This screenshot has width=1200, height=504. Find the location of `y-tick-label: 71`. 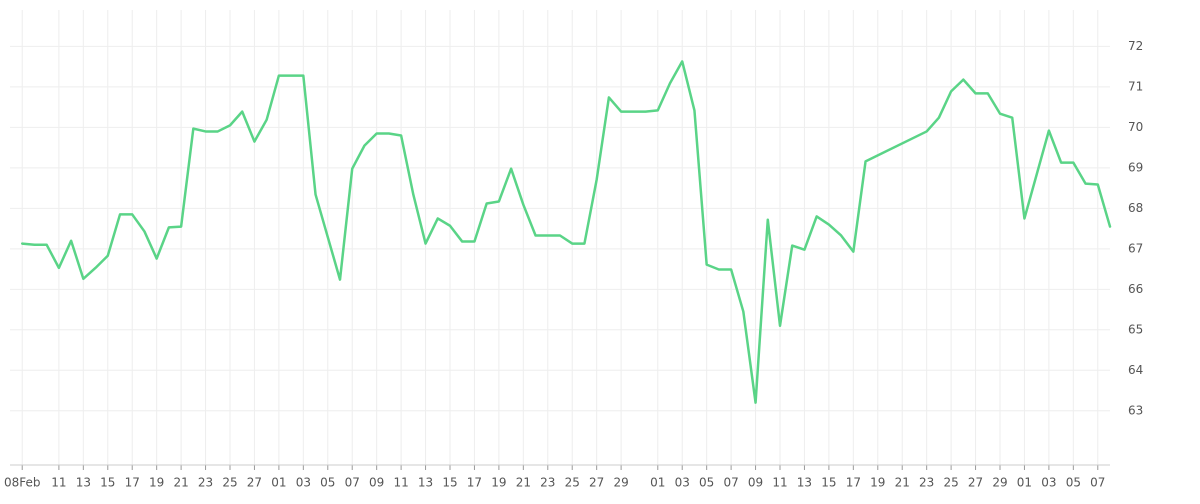

y-tick-label: 71 is located at coordinates (1135, 86).